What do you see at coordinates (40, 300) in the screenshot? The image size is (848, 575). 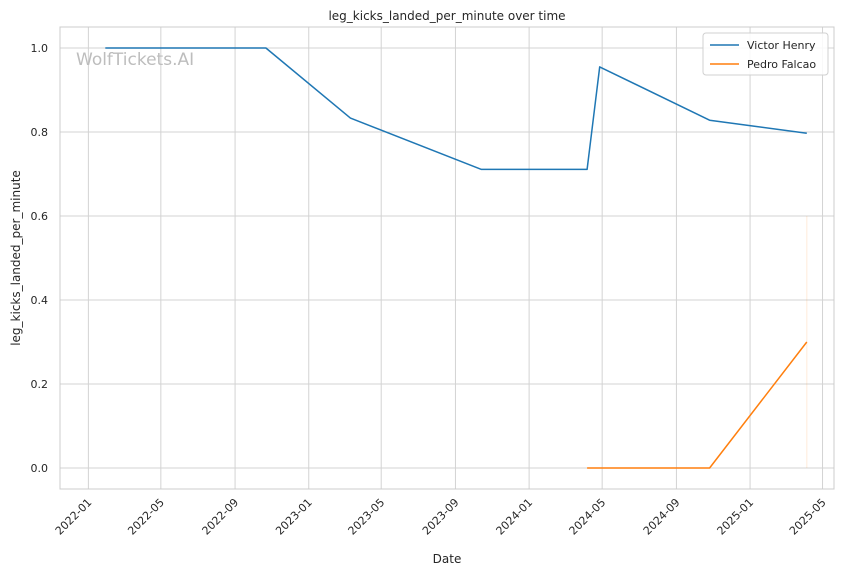 I see `y-tick-label: 0.4` at bounding box center [40, 300].